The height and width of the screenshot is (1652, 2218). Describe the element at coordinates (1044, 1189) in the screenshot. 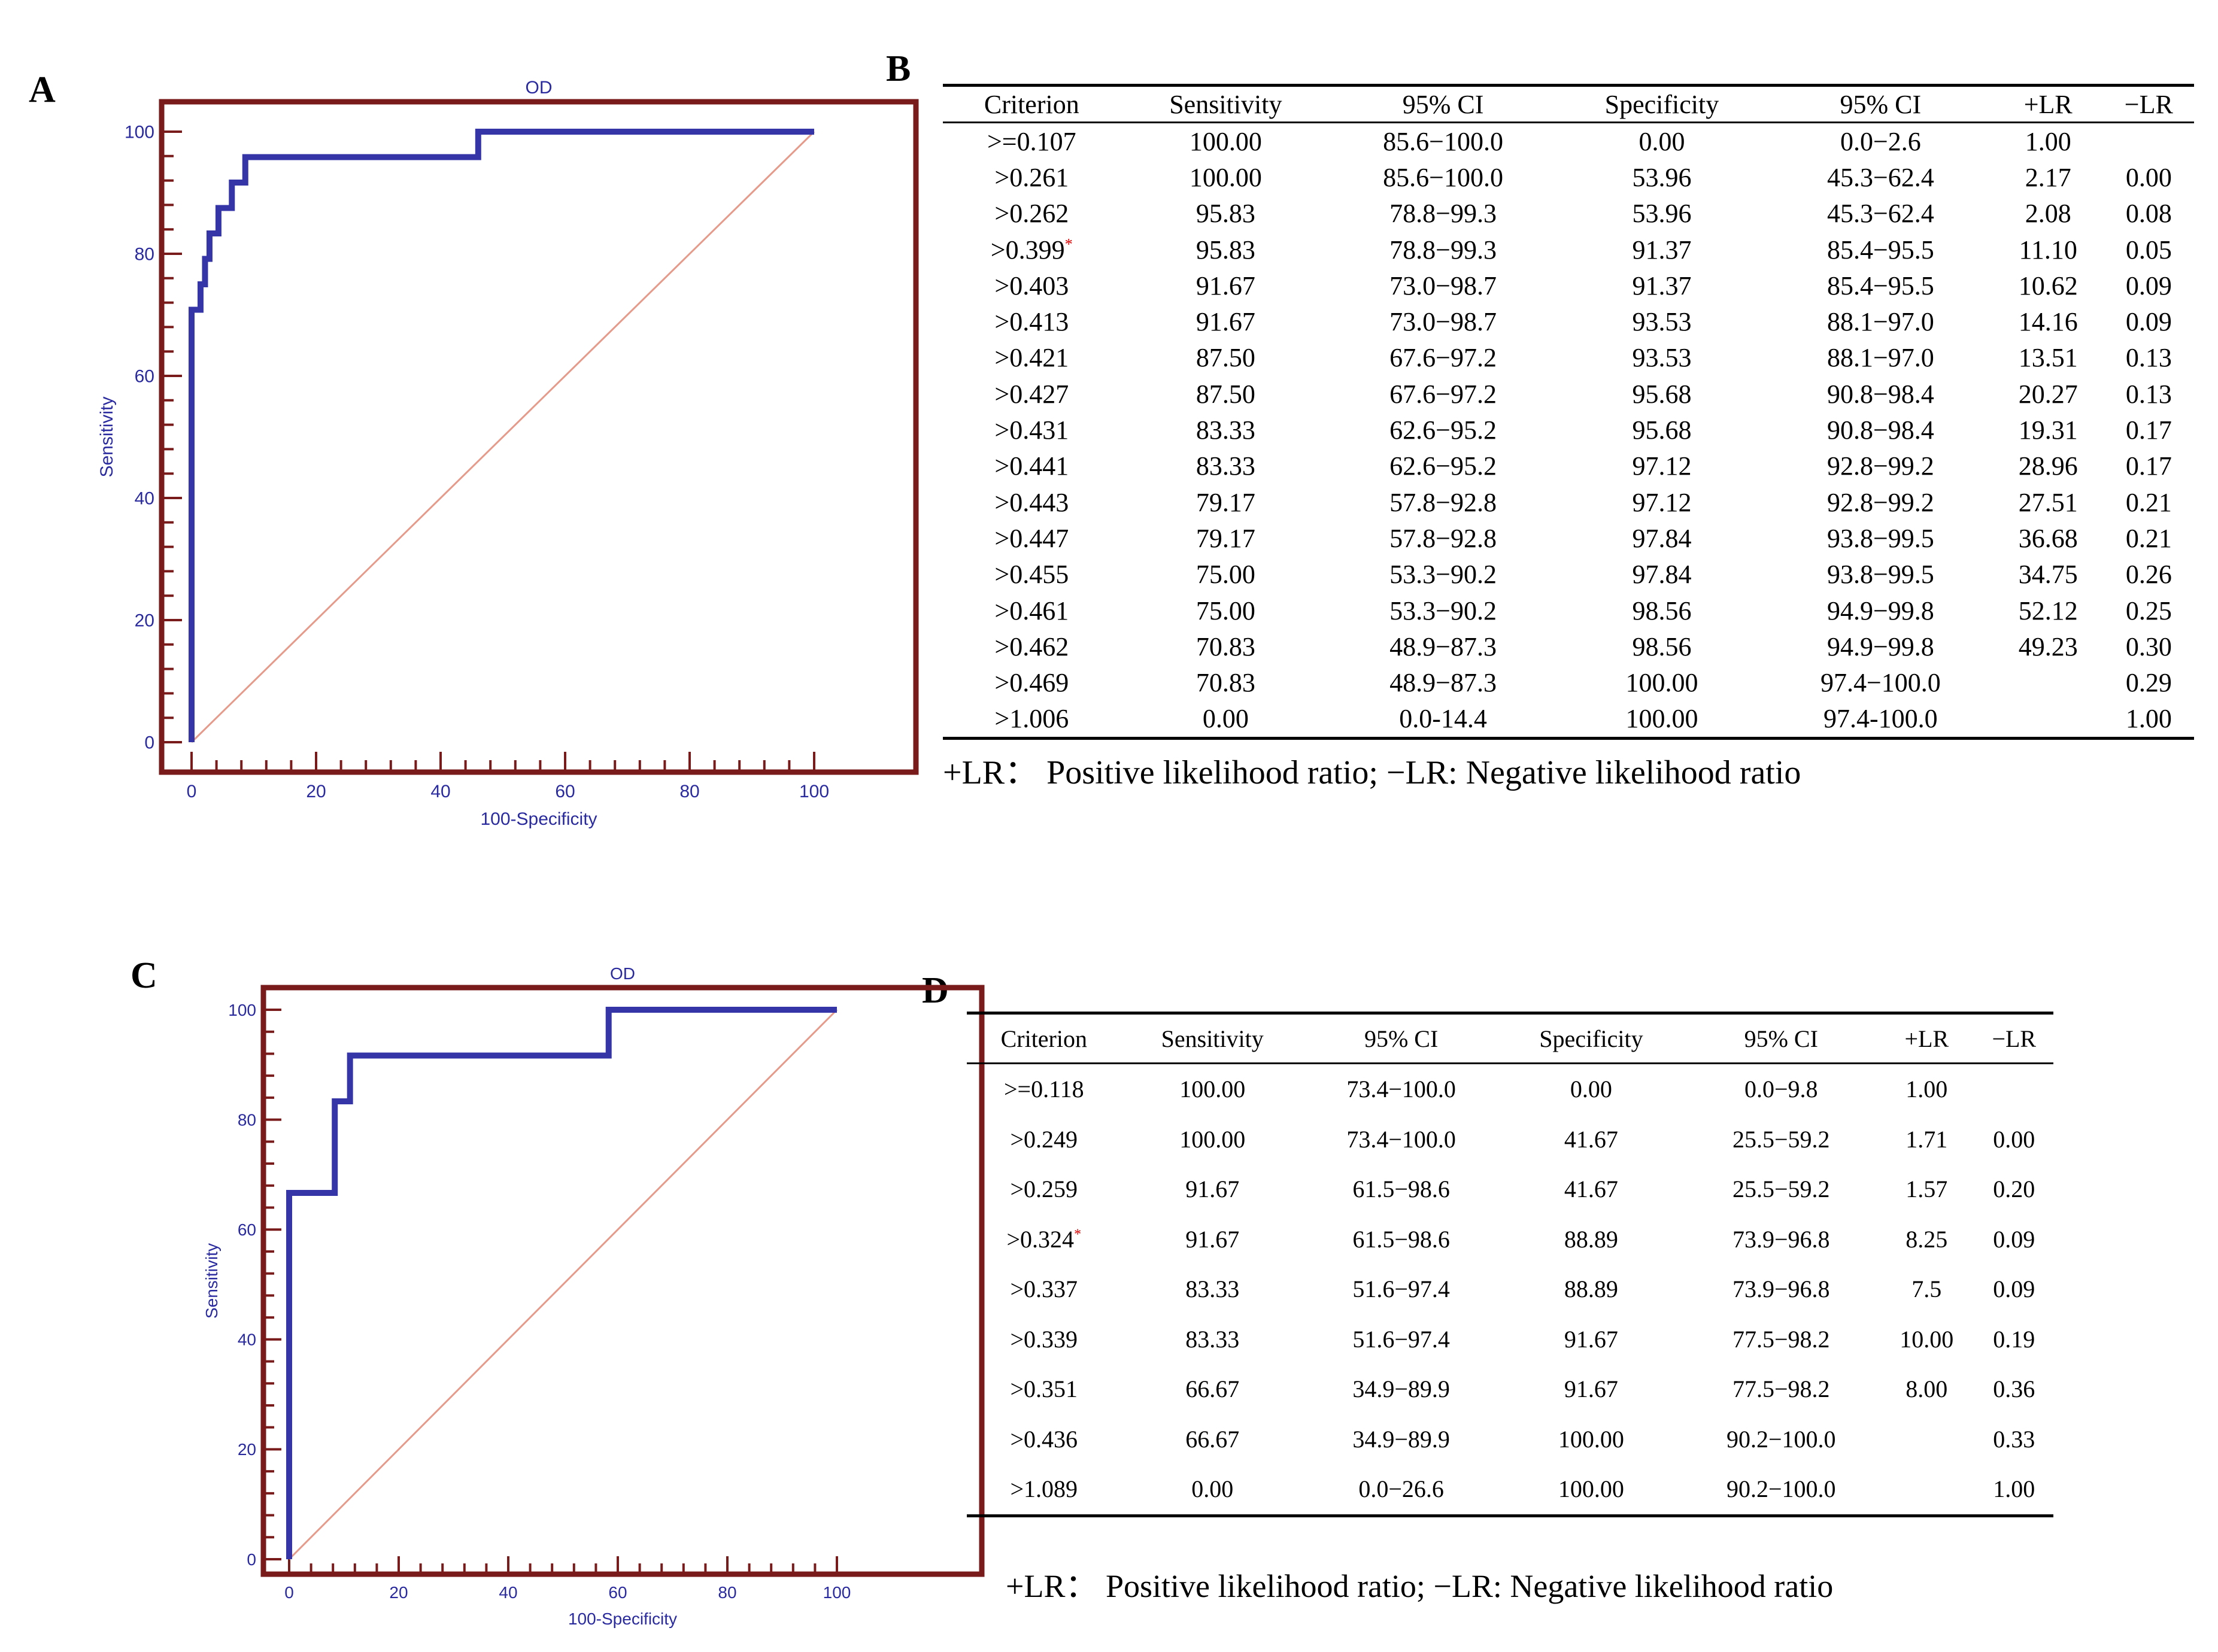

I see `table-cell: >0.259` at that location.